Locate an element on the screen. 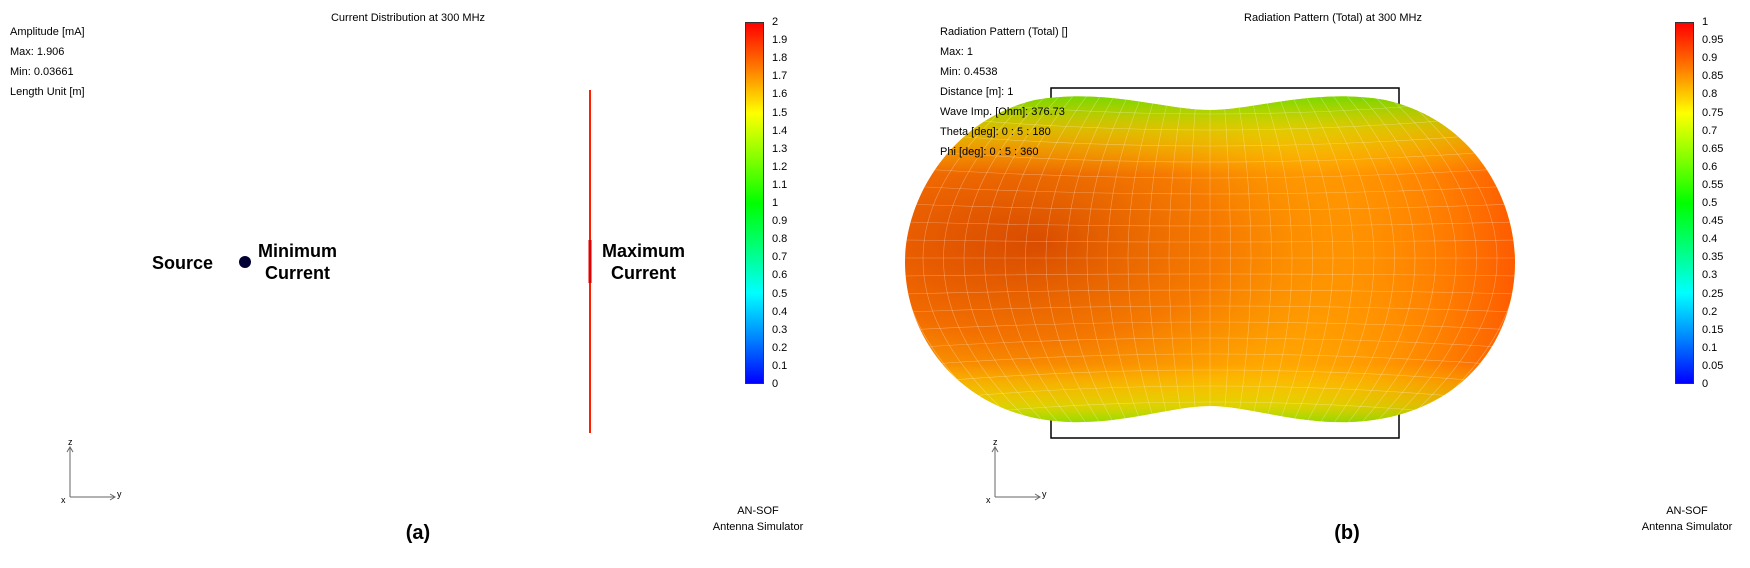  colorbar-tick-label: 1.4 is located at coordinates (780, 130).